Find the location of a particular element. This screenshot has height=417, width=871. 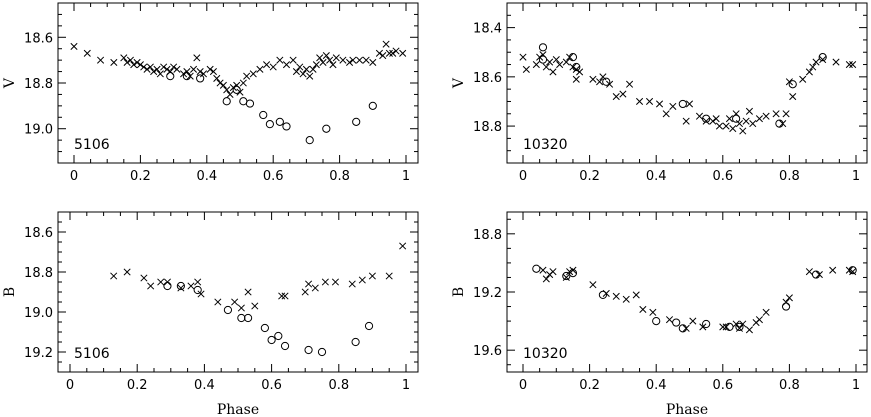

star-id-label: 5106 is located at coordinates (92, 145).